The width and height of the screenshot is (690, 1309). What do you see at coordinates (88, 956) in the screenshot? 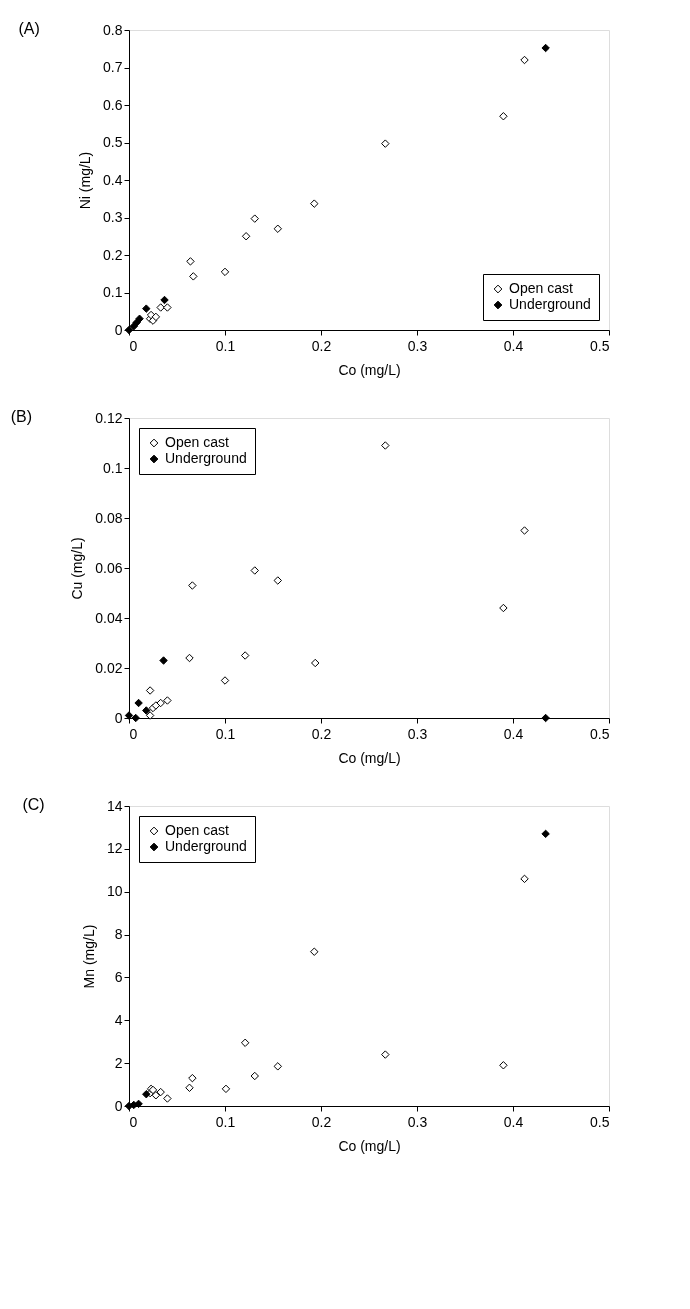
I see `y-axis-title: Mn (mg/L)` at bounding box center [88, 956].